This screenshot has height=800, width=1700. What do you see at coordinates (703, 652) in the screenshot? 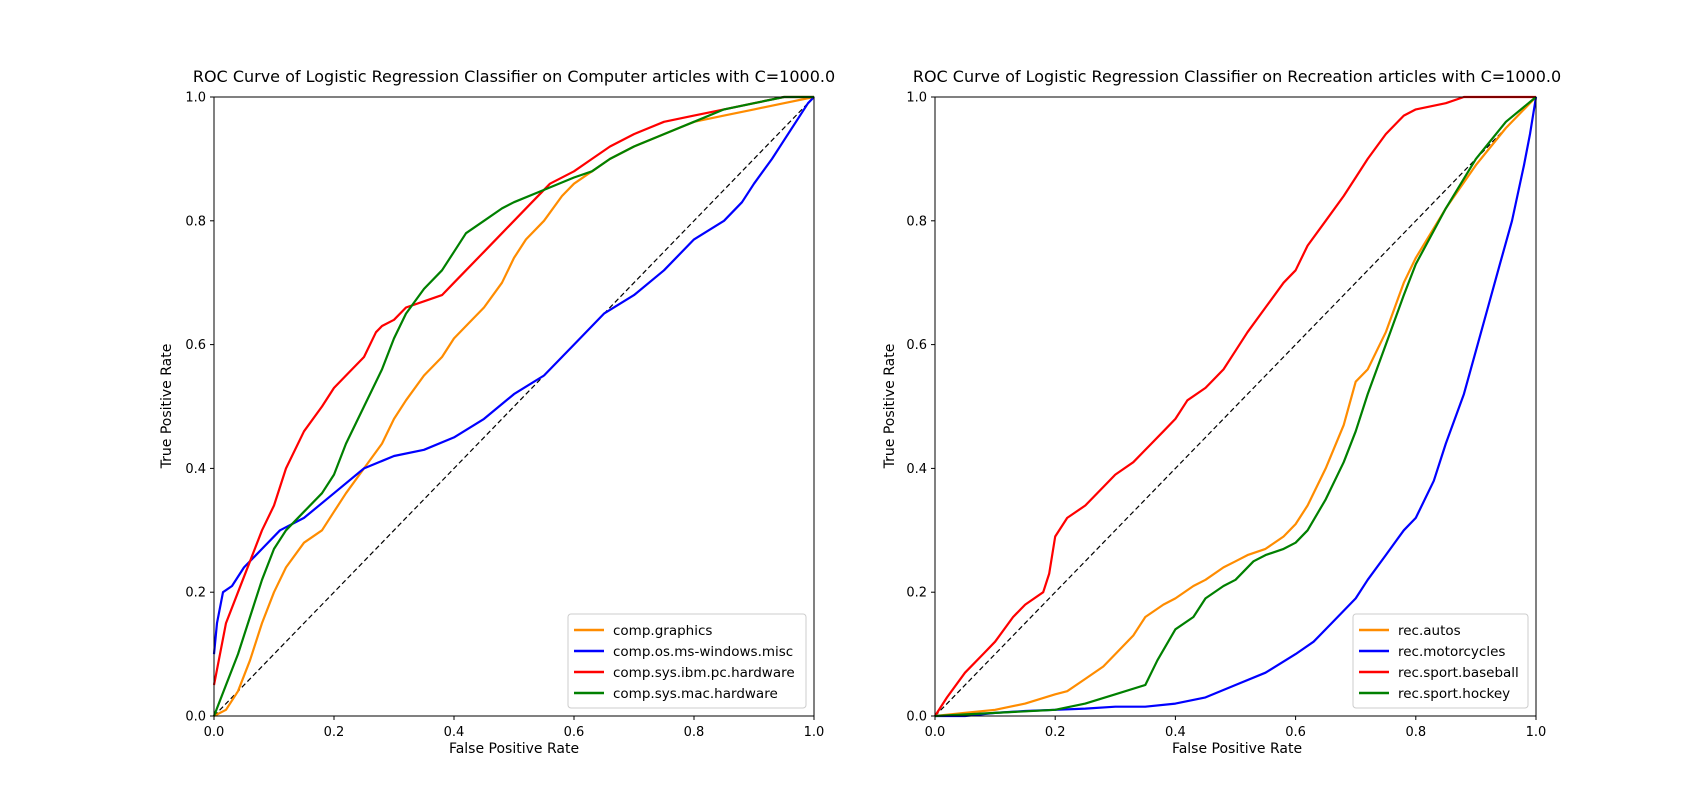
I see `legend-label: comp.os.ms-windows.misc` at bounding box center [703, 652].